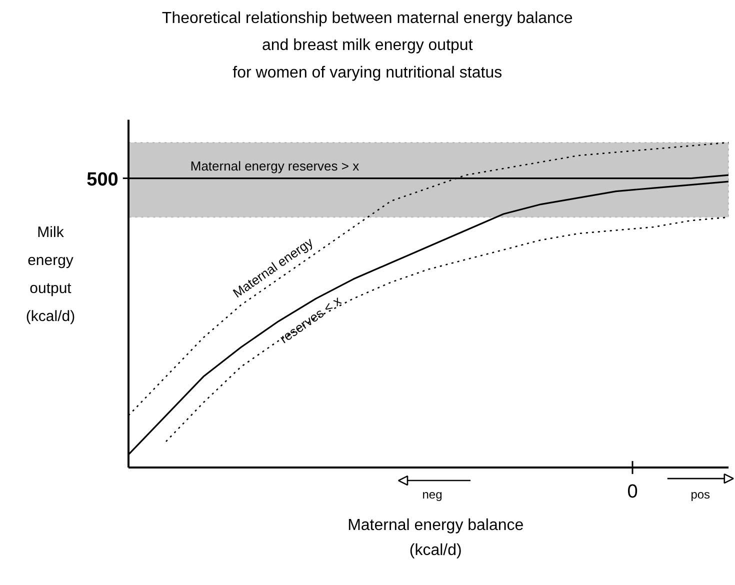 Image resolution: width=735 pixels, height=585 pixels. Describe the element at coordinates (51, 274) in the screenshot. I see `y-axis-title: Milk energy output (kcal/d)` at that location.